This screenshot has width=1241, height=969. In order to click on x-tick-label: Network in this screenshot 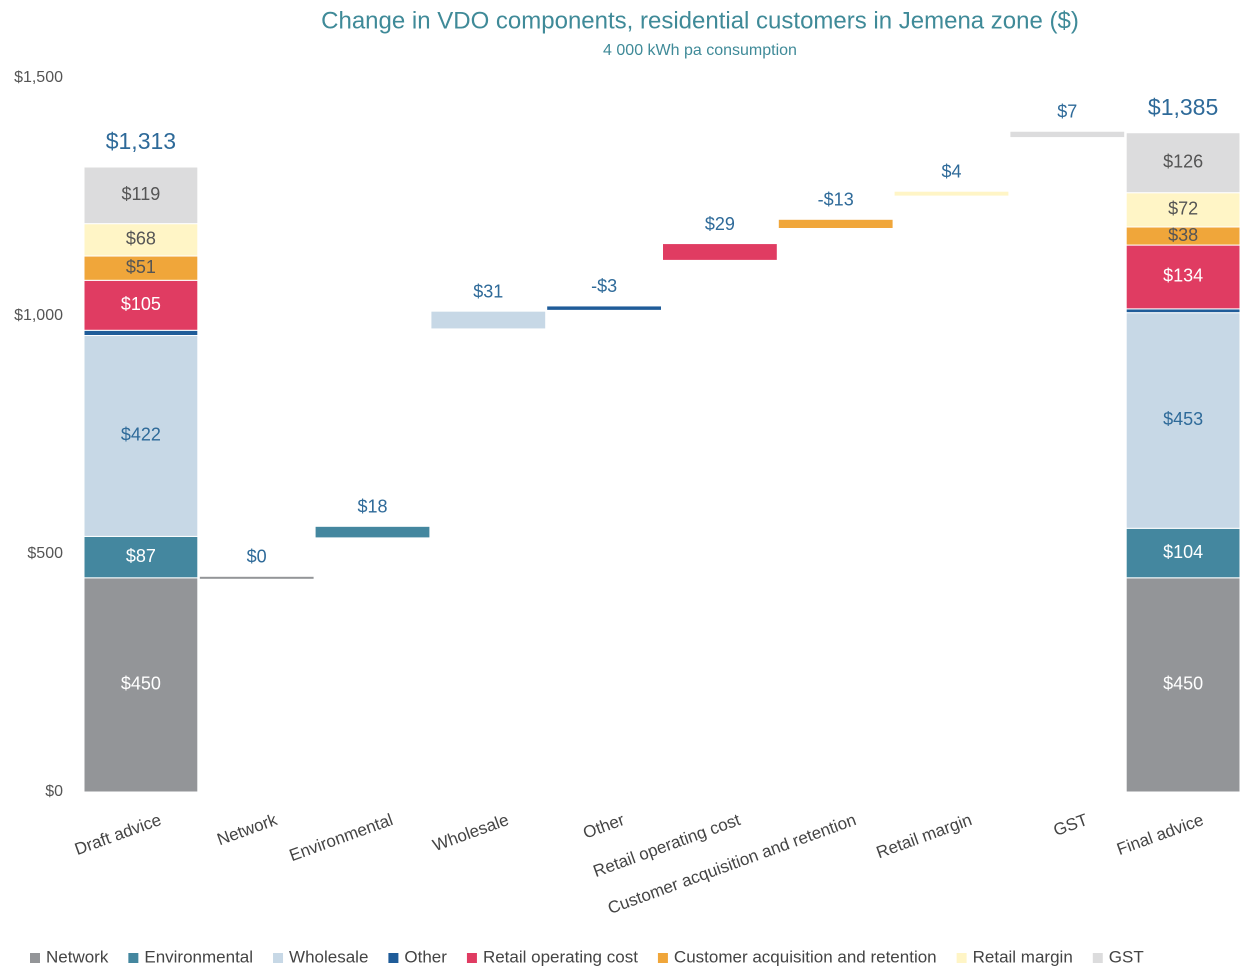, I will do `click(248, 829)`.